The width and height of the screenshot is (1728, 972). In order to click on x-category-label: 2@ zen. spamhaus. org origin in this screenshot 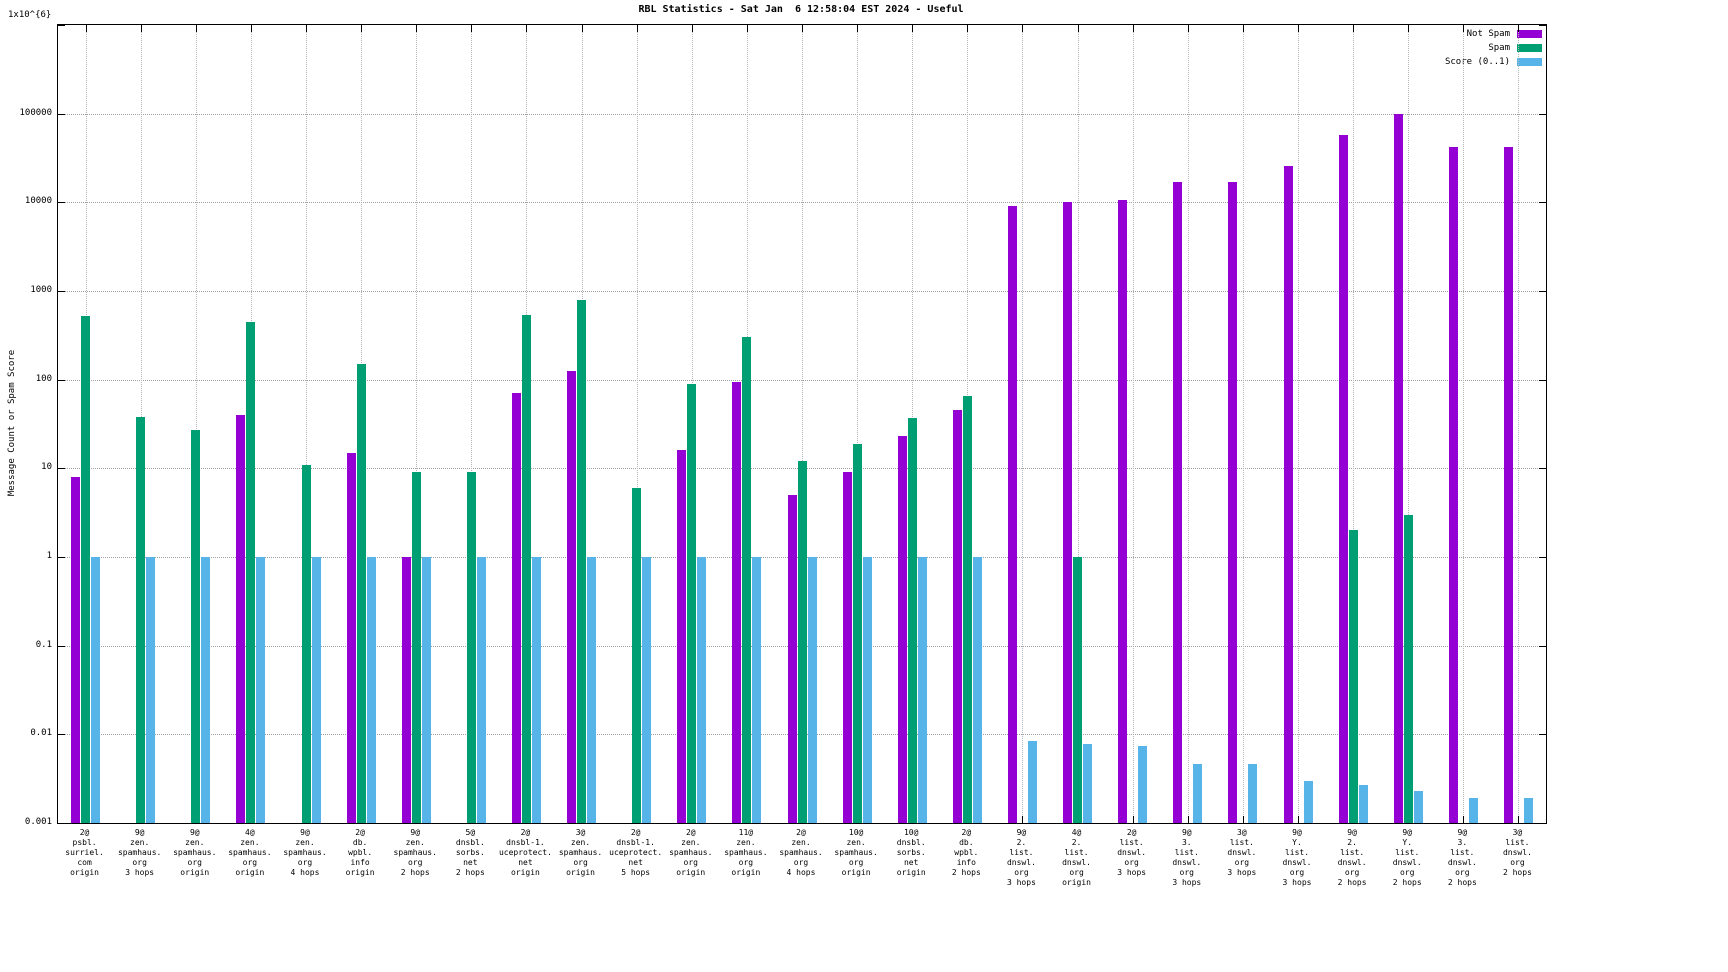, I will do `click(691, 852)`.